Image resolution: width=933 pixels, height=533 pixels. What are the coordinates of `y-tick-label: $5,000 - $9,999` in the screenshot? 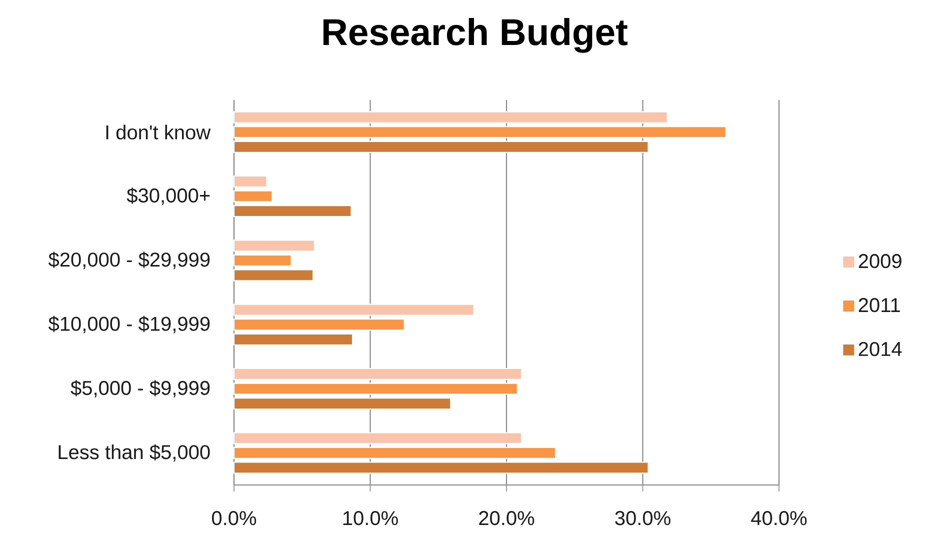 It's located at (140, 389).